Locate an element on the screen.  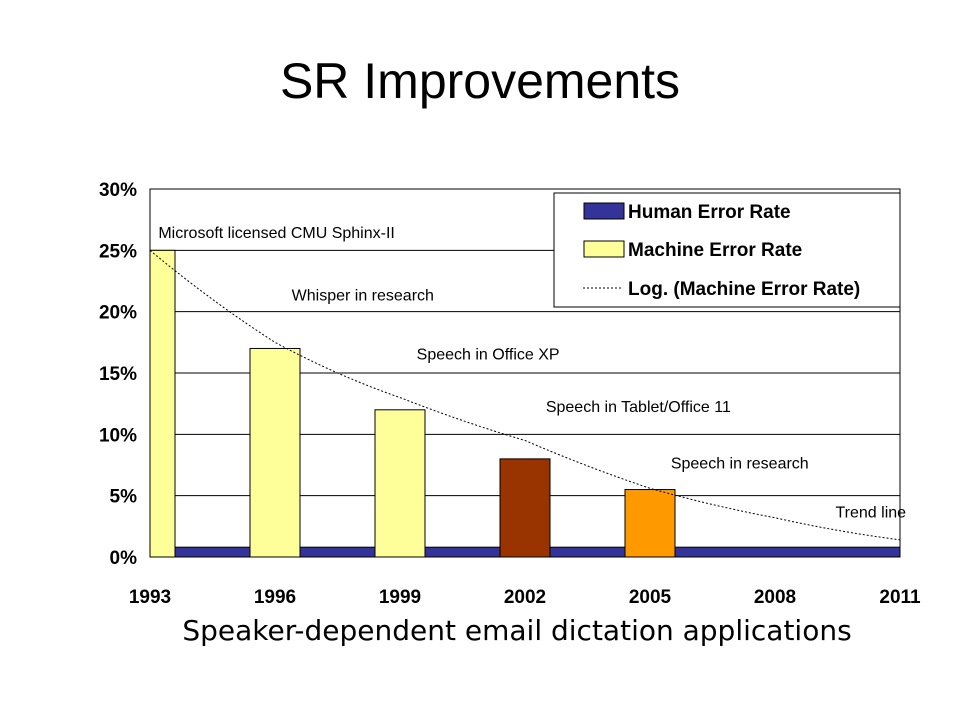
x-axis-ticks: 1993 1996 1999 2002 2005 2008 2011 is located at coordinates (525, 597).